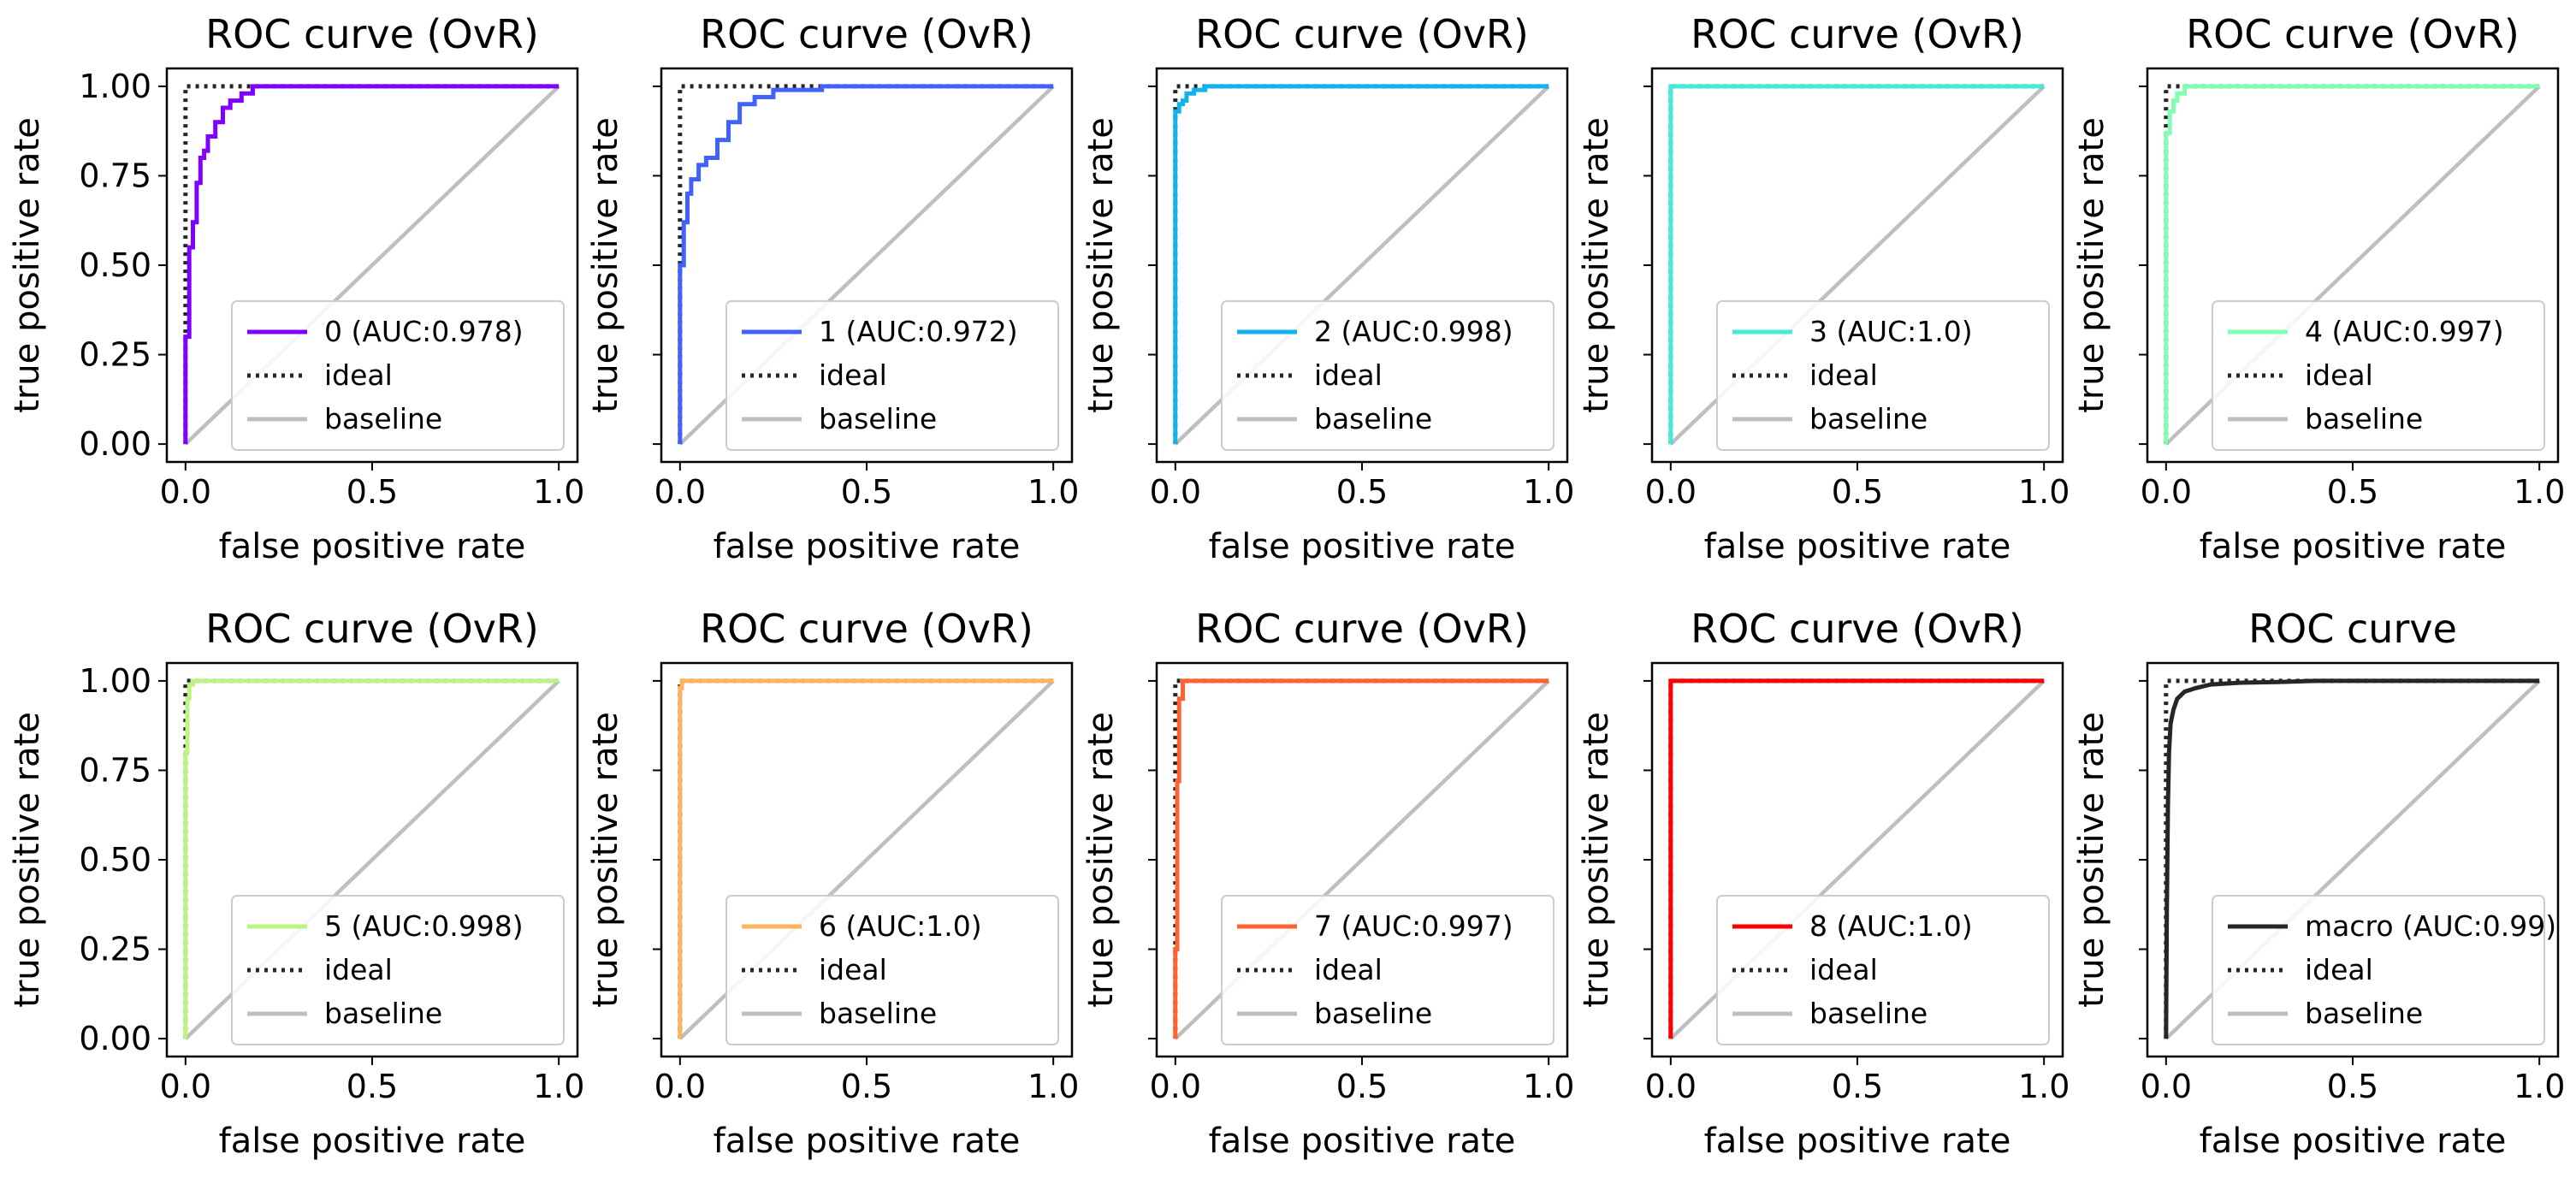  I want to click on legend: 1 (AUC:0.972) ideal baseline, so click(892, 375).